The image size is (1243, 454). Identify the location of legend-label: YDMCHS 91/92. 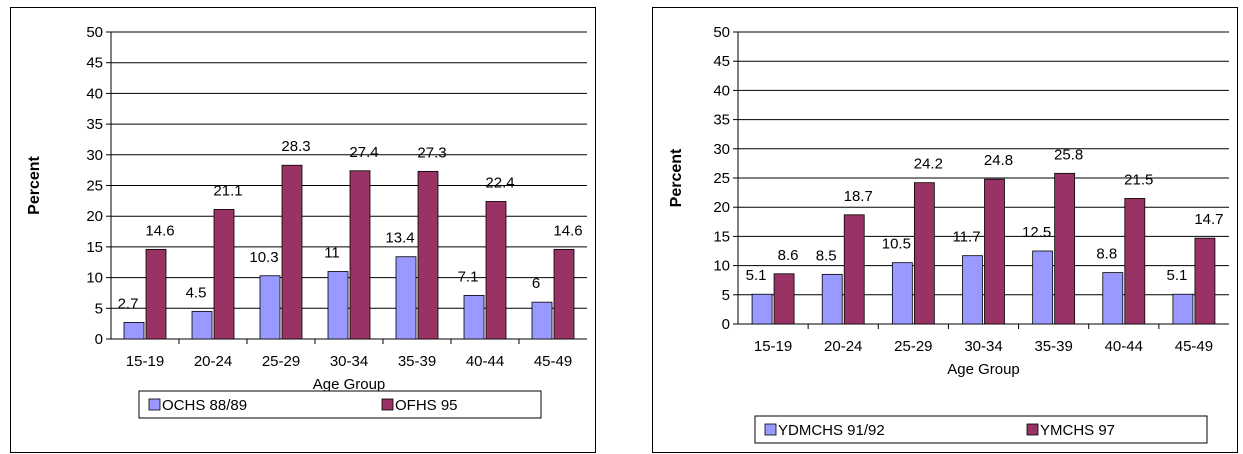
(831, 430).